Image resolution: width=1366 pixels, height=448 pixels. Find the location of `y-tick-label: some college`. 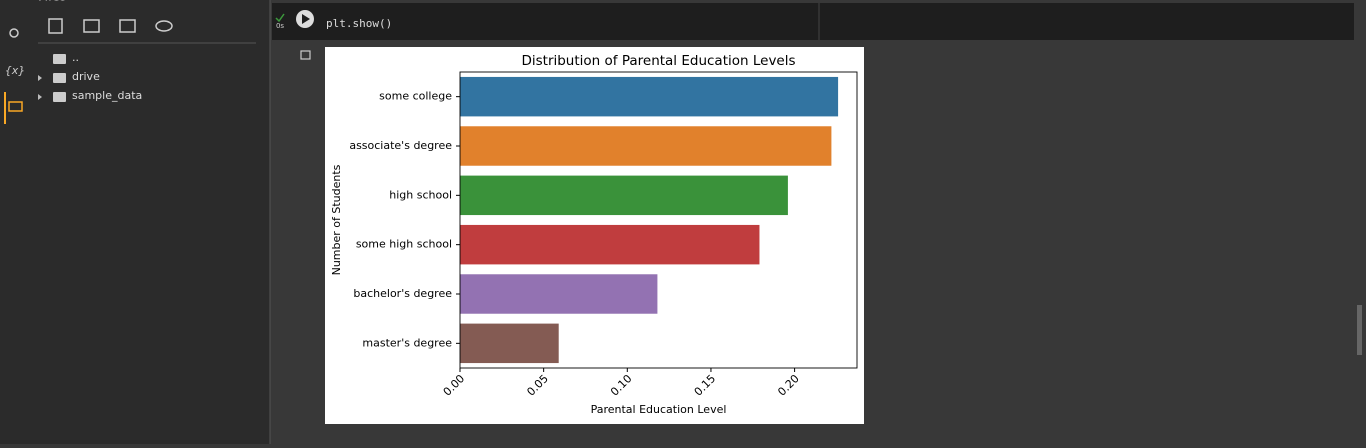

y-tick-label: some college is located at coordinates (415, 96).